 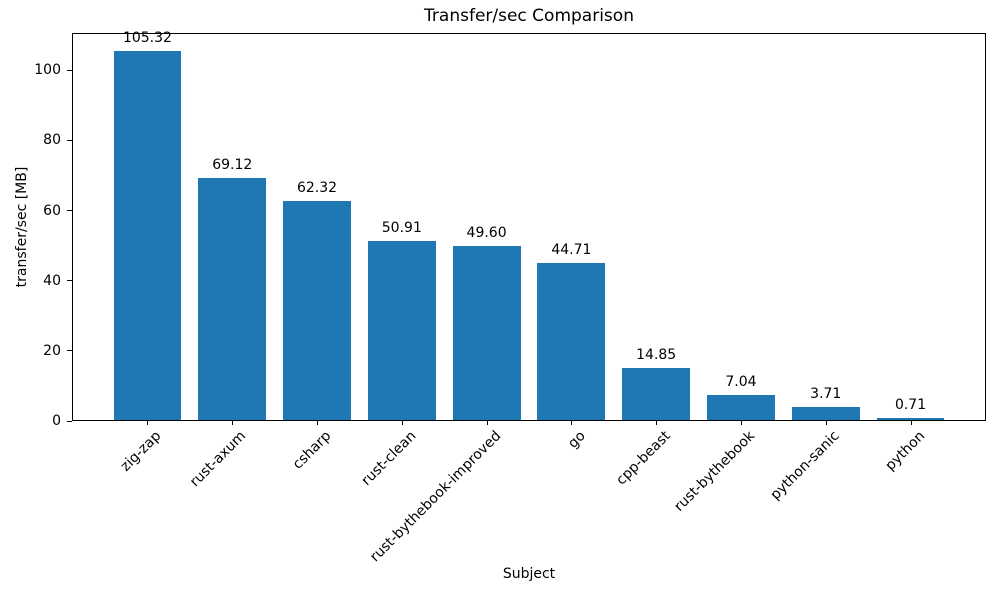 What do you see at coordinates (656, 354) in the screenshot?
I see `bar-value-label: 14.85` at bounding box center [656, 354].